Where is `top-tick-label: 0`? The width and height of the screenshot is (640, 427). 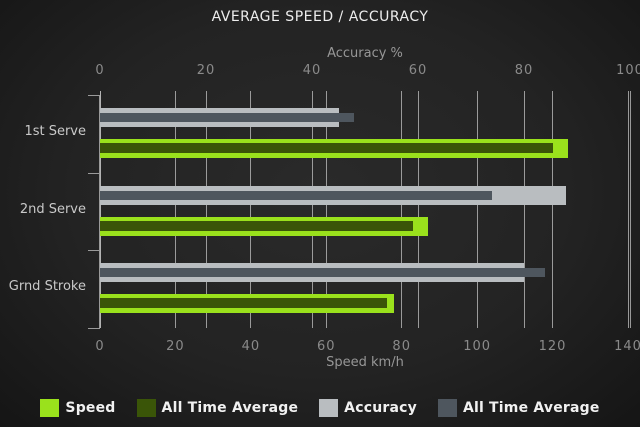 top-tick-label: 0 is located at coordinates (100, 70).